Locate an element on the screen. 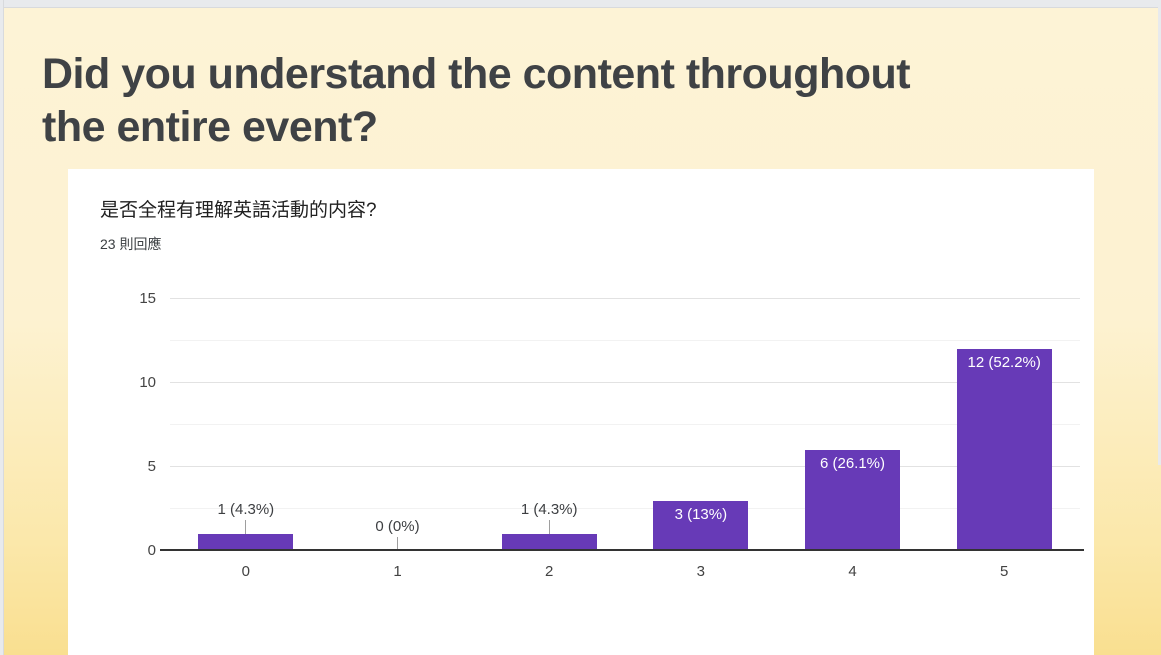  x-axis-line is located at coordinates (622, 550).